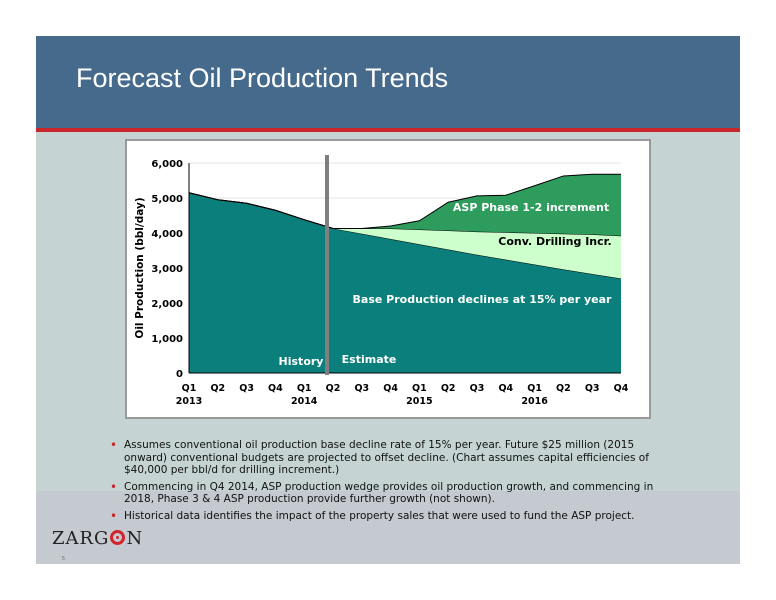 This screenshot has width=776, height=600. What do you see at coordinates (419, 401) in the screenshot?
I see `x-year-label: 2015` at bounding box center [419, 401].